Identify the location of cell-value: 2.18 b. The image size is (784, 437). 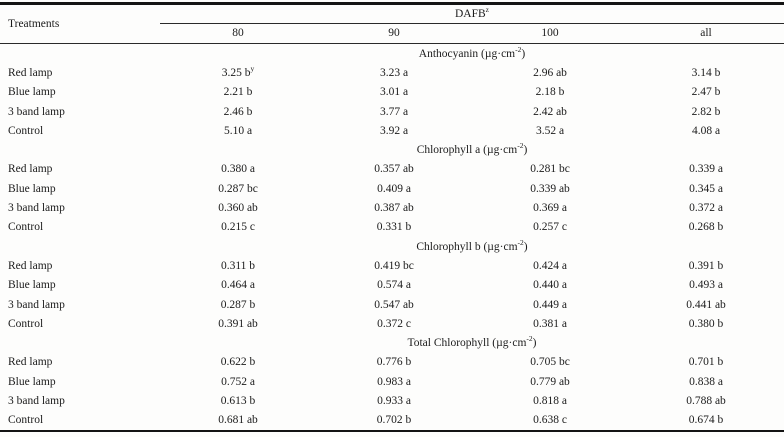
(550, 92).